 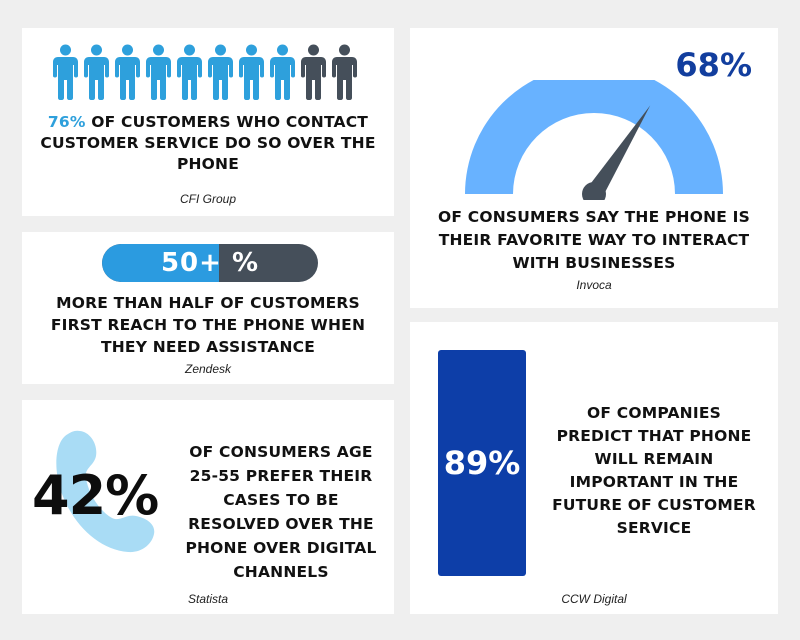 I want to click on people-icon-row, so click(x=205, y=72).